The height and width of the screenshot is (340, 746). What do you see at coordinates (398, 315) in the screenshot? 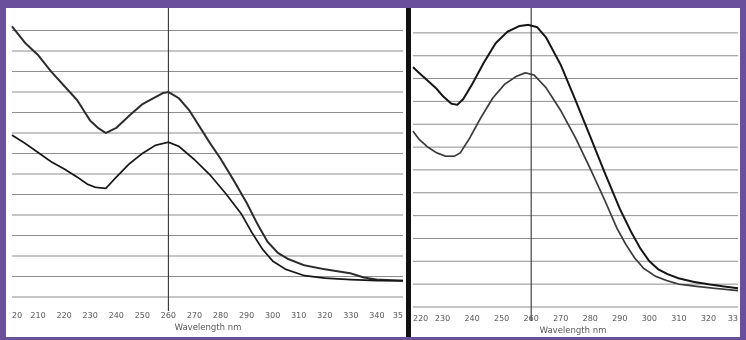
I see `x-tick-label: 35` at bounding box center [398, 315].